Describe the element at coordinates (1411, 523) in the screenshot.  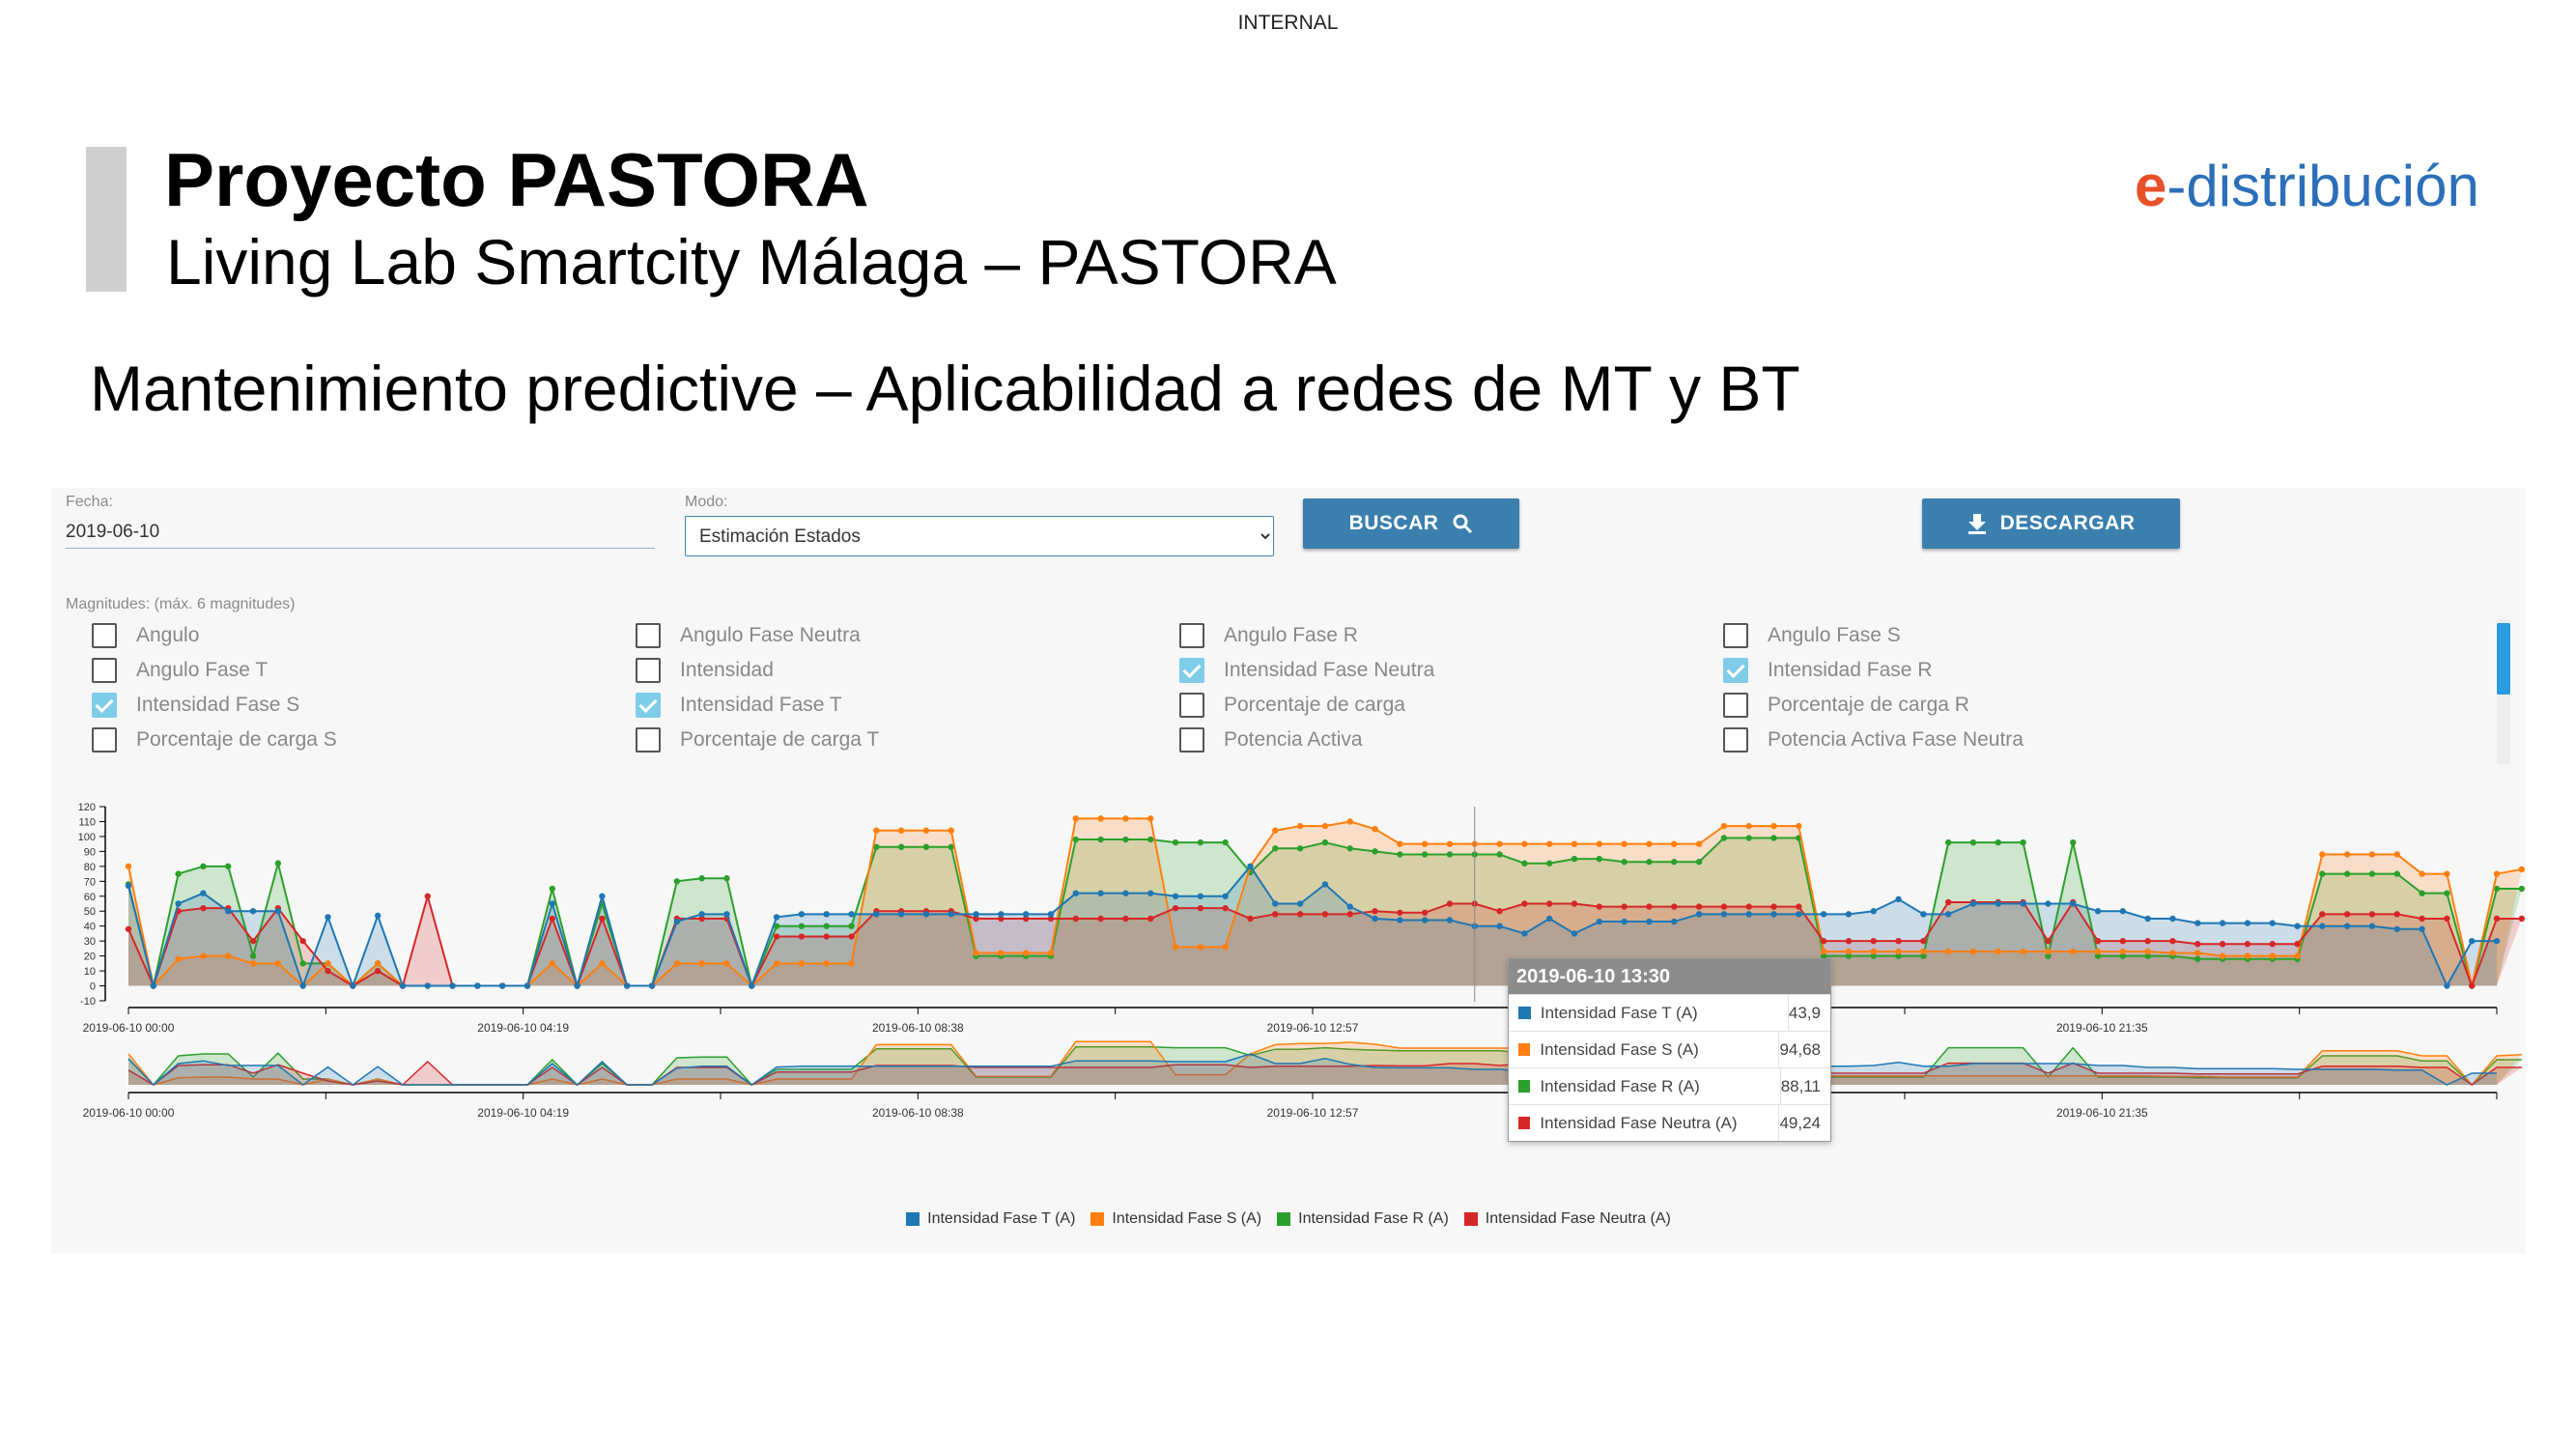
I see `search-button: BUSCAR` at that location.